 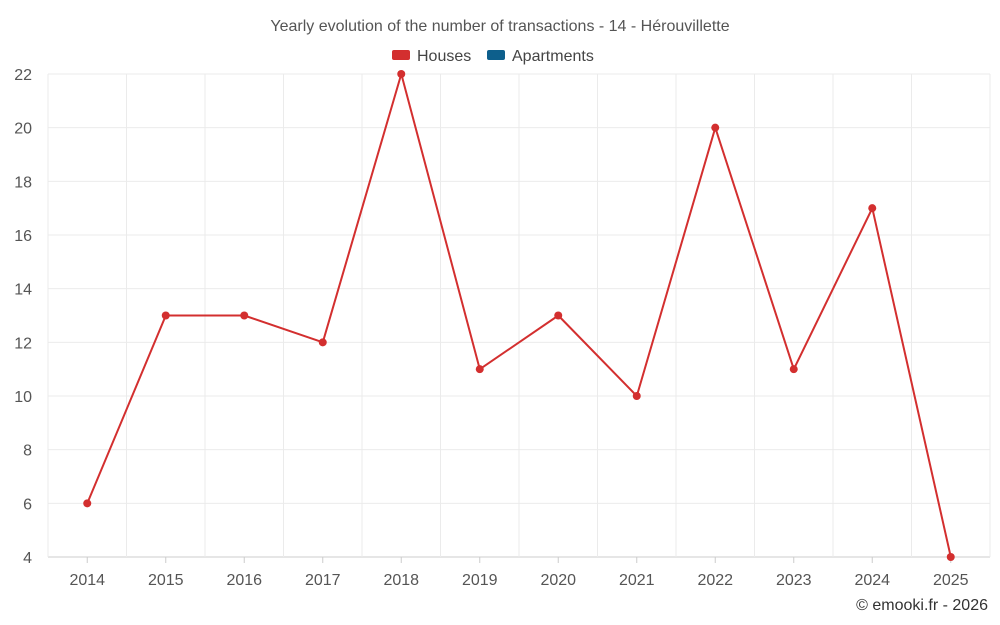 What do you see at coordinates (23, 129) in the screenshot?
I see `y-tick-label: 20` at bounding box center [23, 129].